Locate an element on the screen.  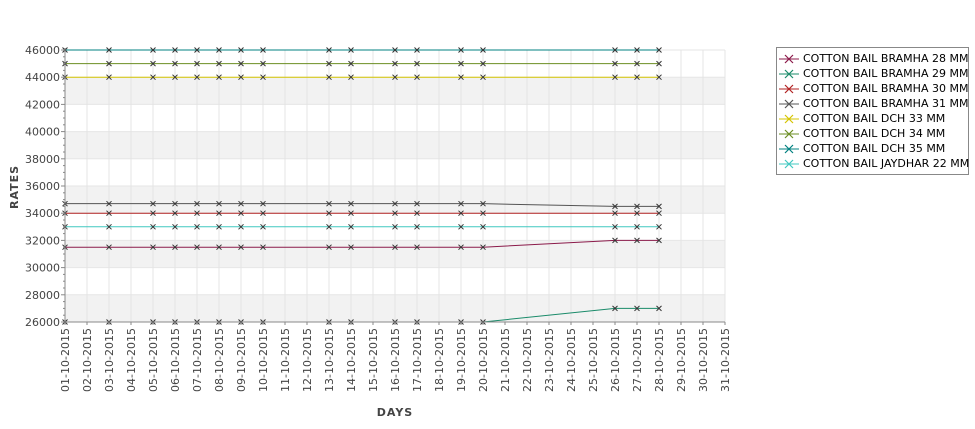
legend-item: COTTON BAIL DCH 35 MM is located at coordinates (872, 148).